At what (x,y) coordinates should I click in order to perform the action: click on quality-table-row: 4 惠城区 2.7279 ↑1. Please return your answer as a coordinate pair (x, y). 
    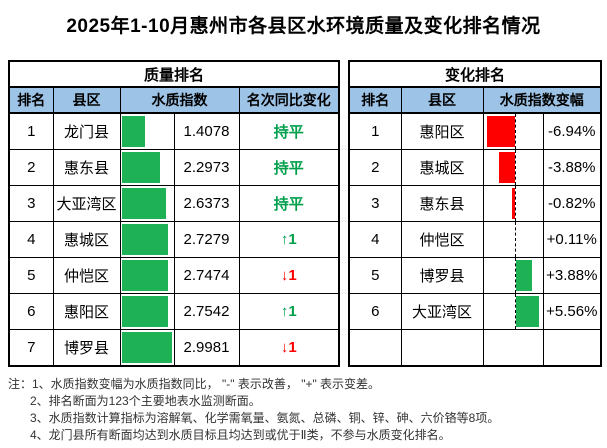
    Looking at the image, I should click on (174, 239).